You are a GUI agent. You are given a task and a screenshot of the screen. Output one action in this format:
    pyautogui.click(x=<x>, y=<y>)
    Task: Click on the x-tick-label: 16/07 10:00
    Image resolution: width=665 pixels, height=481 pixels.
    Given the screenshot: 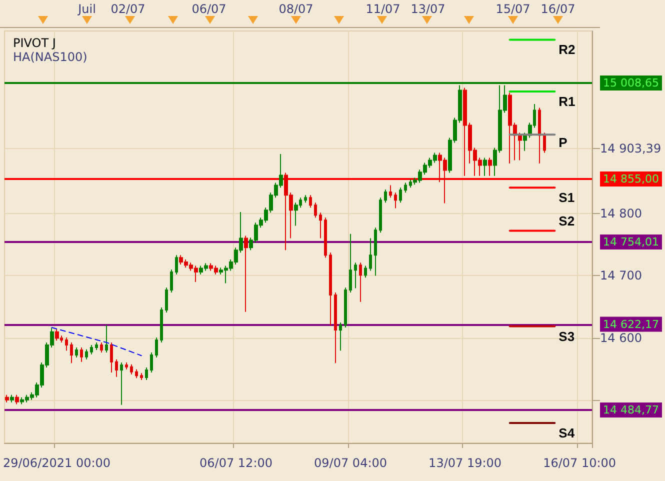 What is the action you would take?
    pyautogui.click(x=579, y=463)
    